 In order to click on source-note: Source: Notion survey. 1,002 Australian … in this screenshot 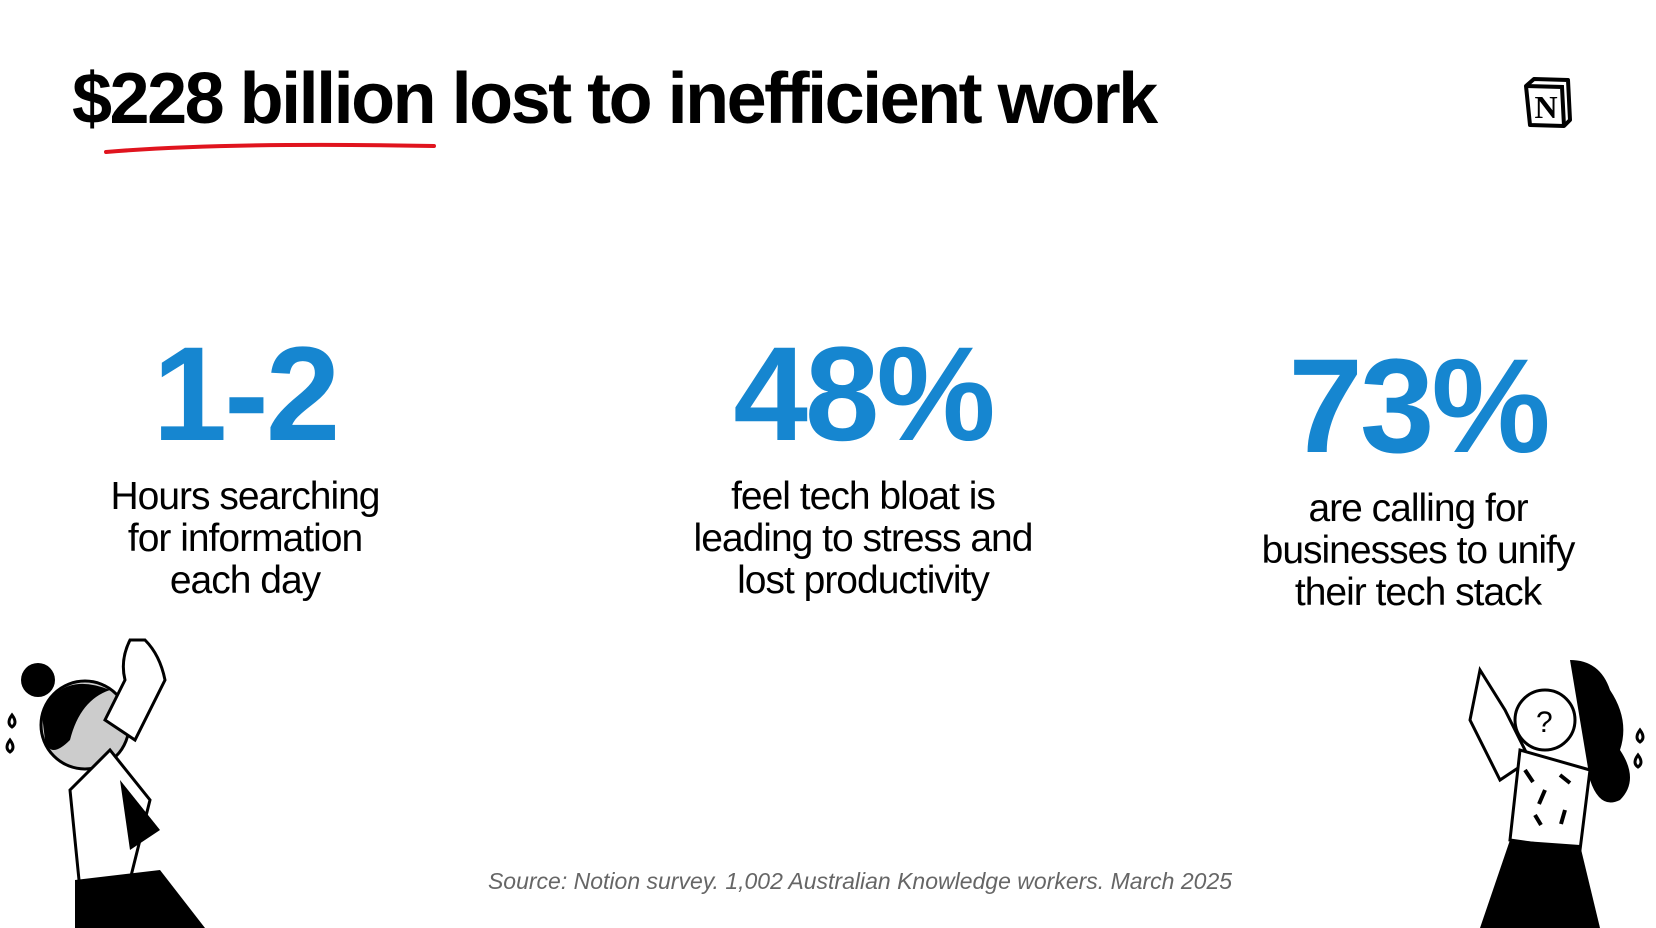, I will do `click(860, 881)`.